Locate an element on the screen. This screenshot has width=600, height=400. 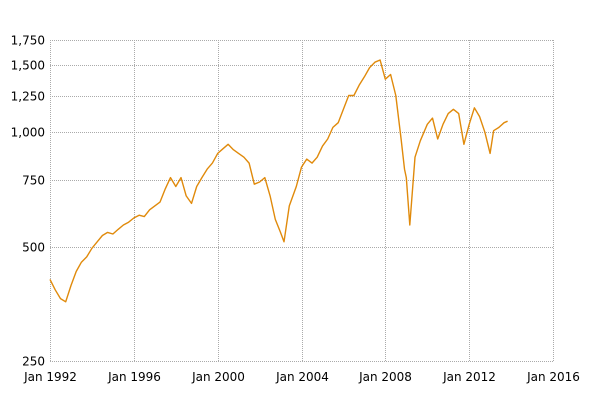
y-tick-label: 1,750 is located at coordinates (28, 41).